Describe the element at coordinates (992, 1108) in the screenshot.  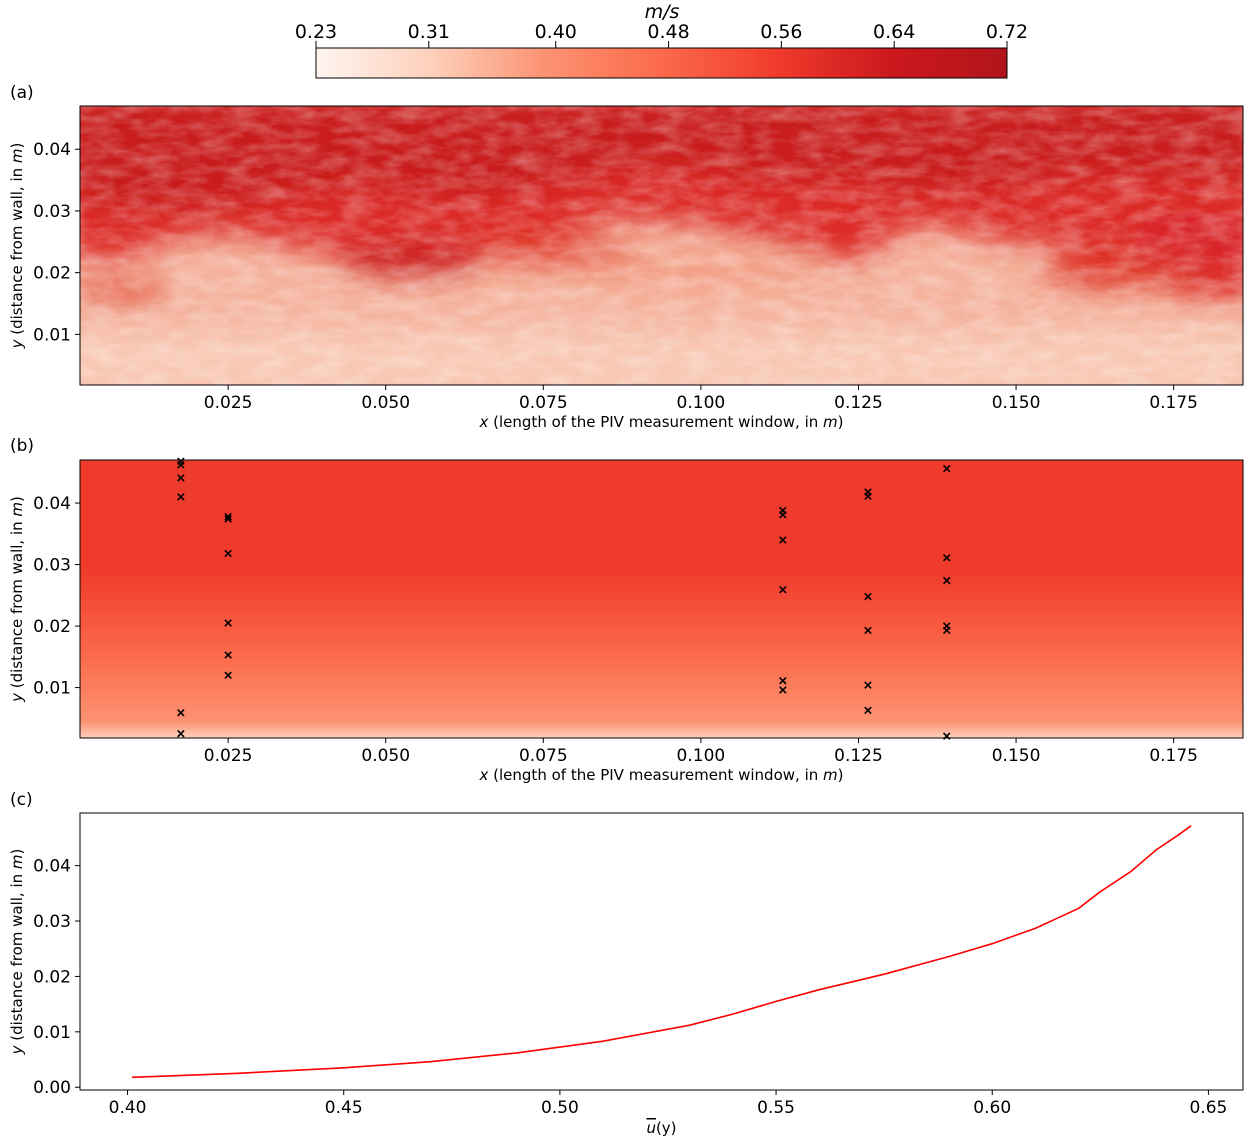
I see `x-tick-label: 0.60` at that location.